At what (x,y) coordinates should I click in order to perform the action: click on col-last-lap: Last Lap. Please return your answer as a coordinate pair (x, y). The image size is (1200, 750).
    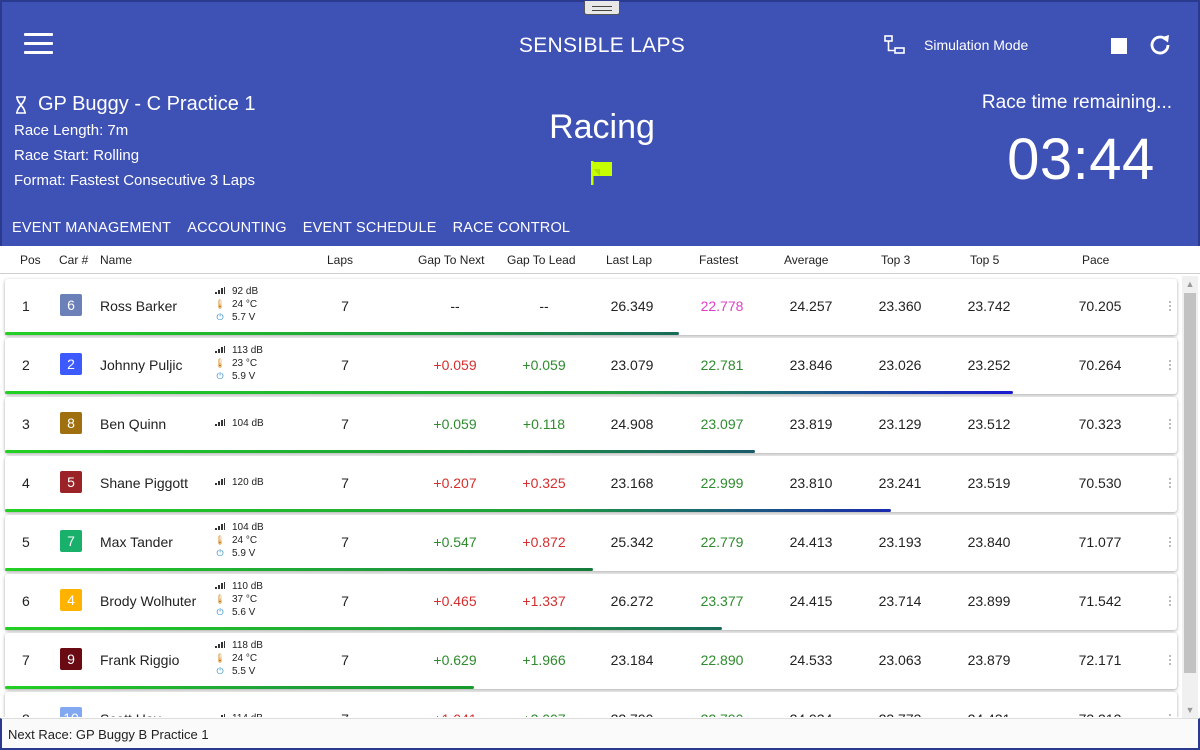
    Looking at the image, I should click on (629, 260).